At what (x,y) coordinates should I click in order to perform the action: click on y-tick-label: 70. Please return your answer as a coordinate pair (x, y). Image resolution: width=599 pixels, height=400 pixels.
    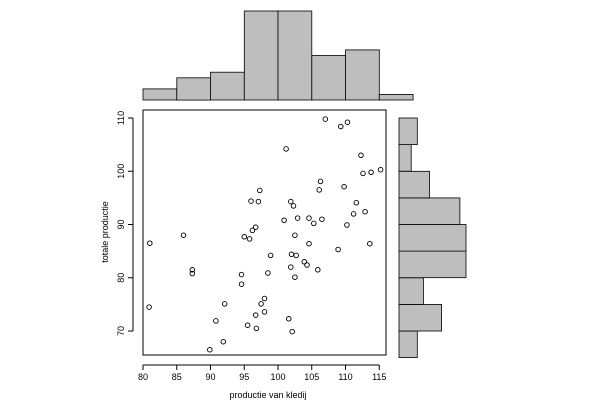
    Looking at the image, I should click on (121, 331).